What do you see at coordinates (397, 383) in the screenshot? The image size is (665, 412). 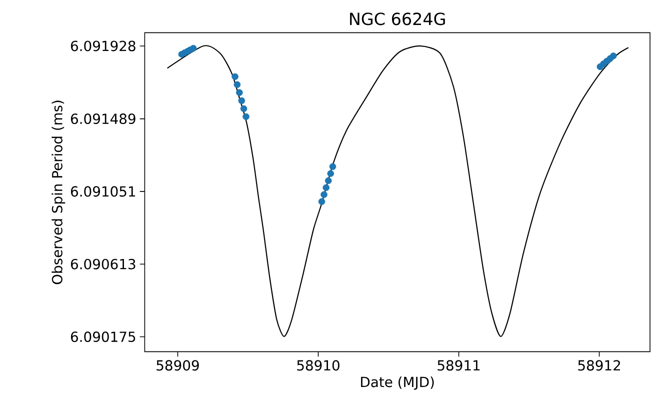 I see `x-axis-title: Date (MJD)` at bounding box center [397, 383].